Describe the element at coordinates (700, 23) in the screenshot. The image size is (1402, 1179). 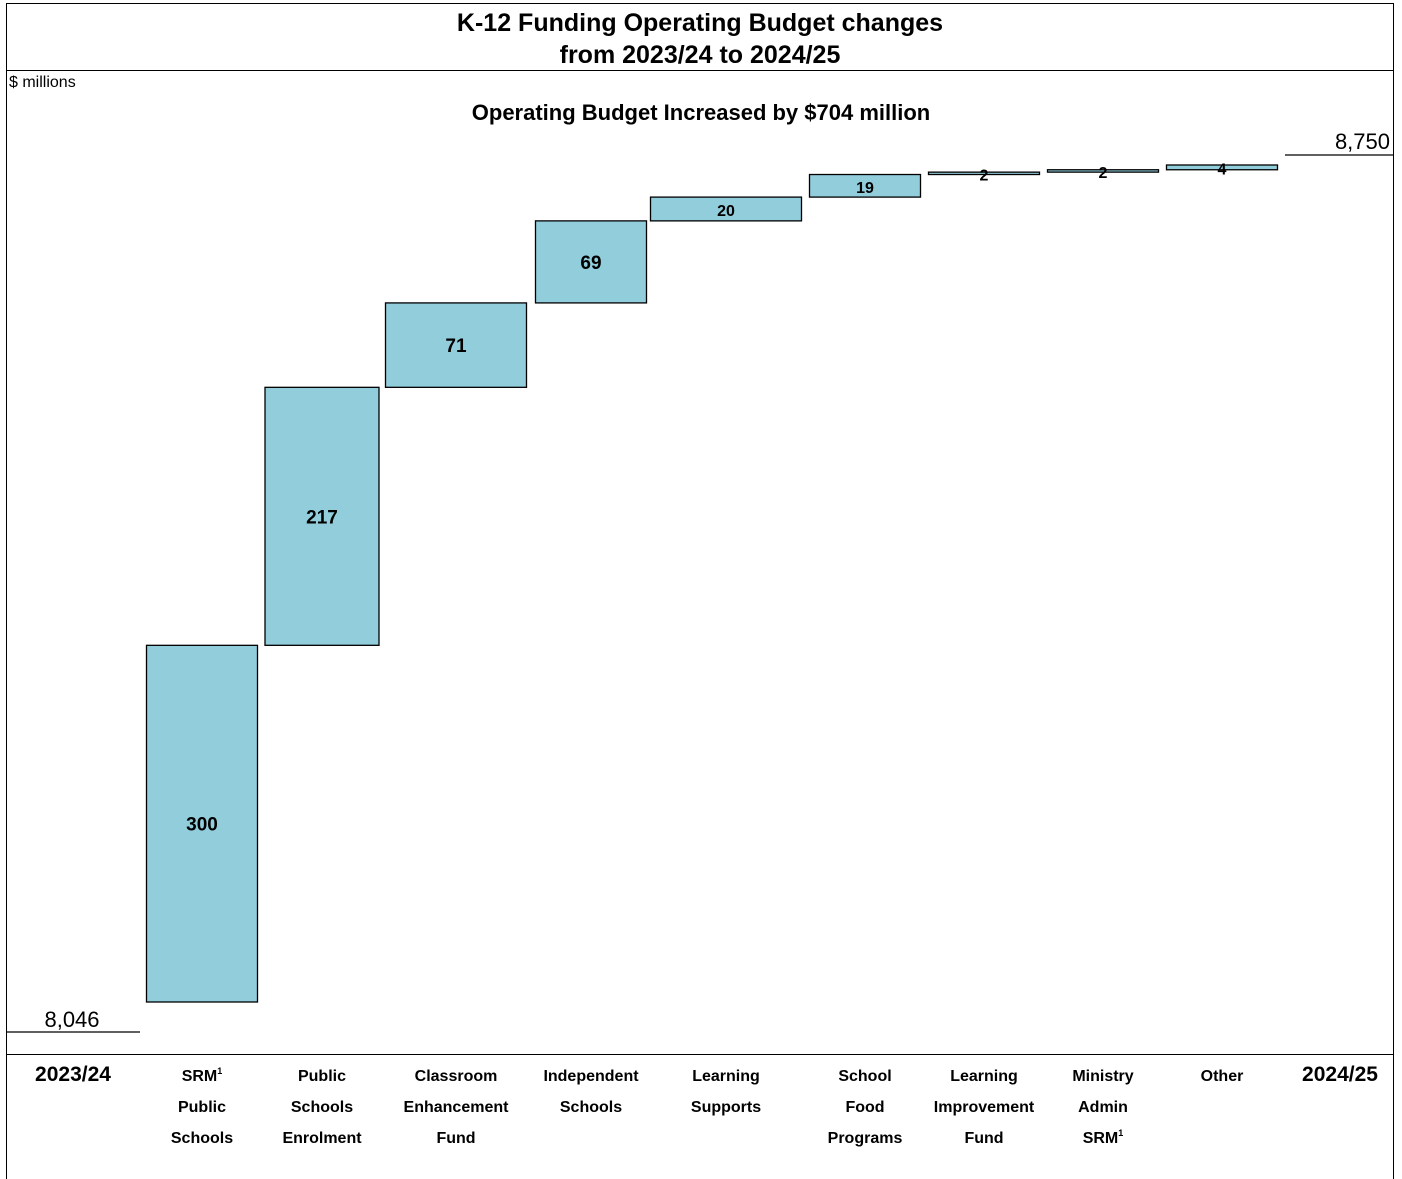
I see `title-line-1: K-12 Funding Operating Budget changes` at that location.